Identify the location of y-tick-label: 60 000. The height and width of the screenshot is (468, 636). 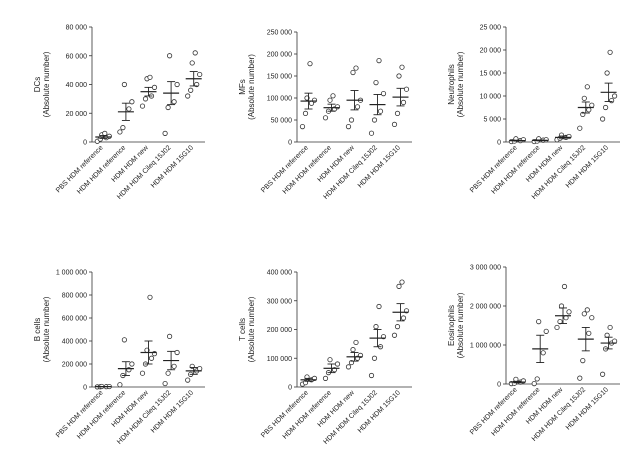
(77, 56).